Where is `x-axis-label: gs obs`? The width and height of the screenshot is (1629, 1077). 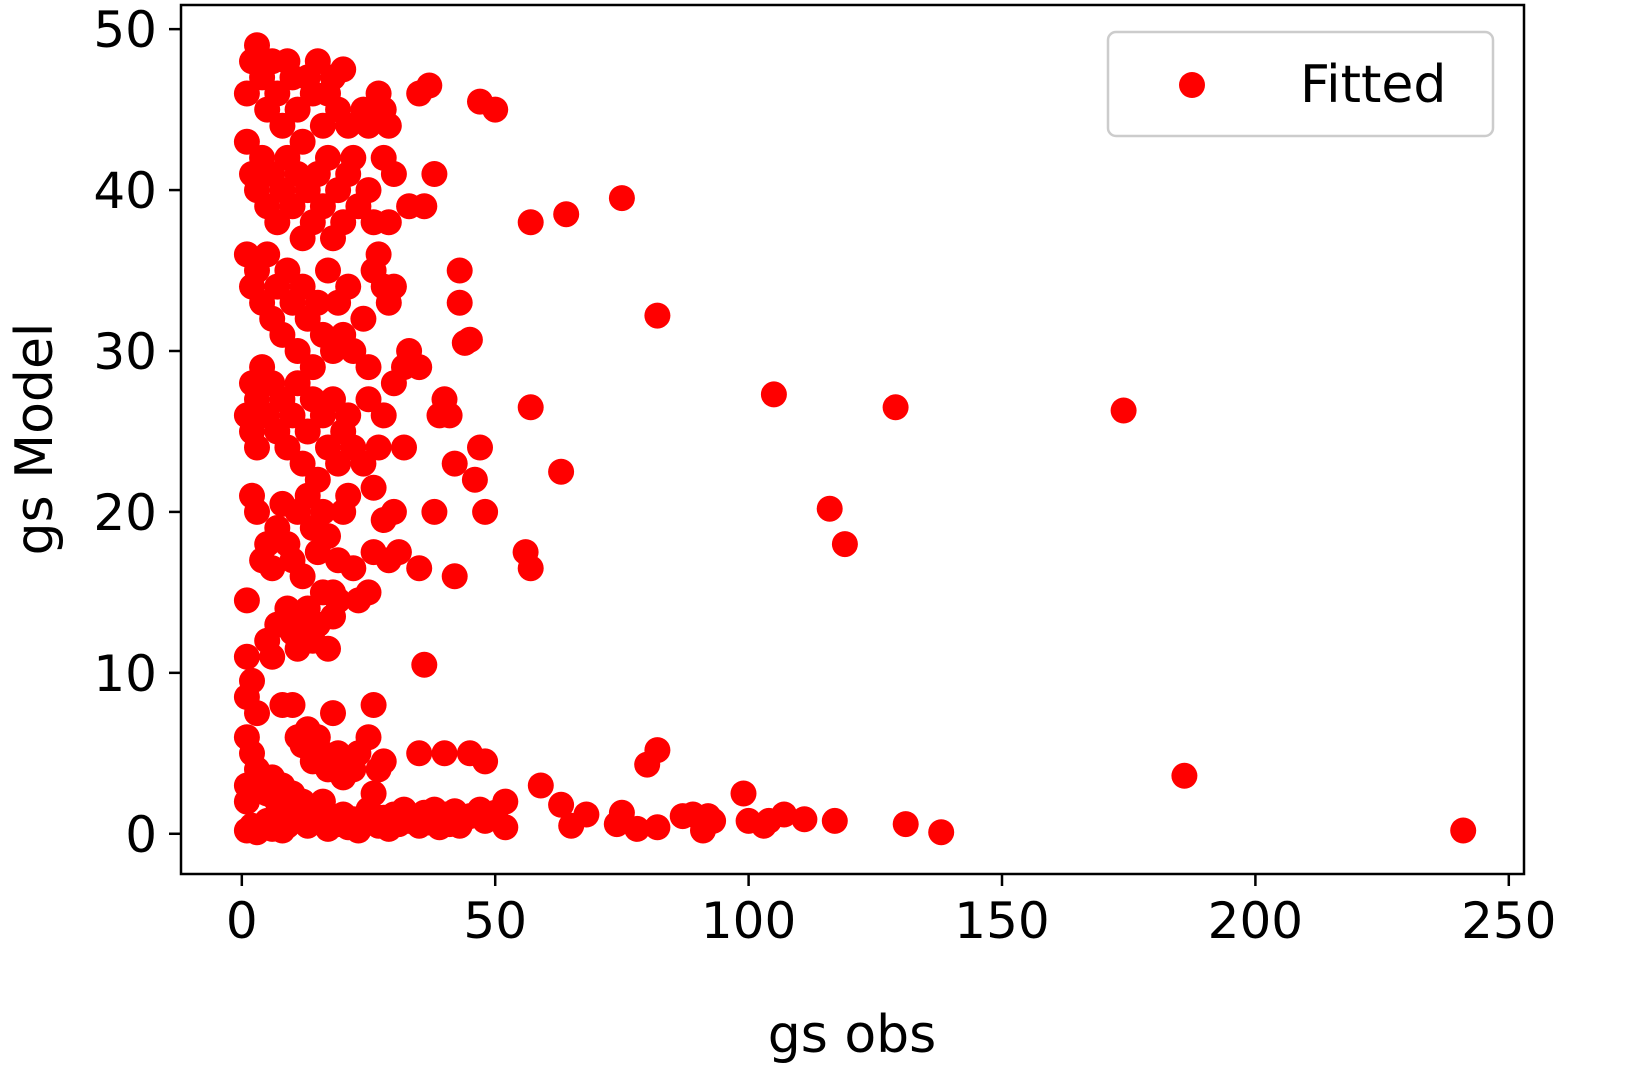
x-axis-label: gs obs is located at coordinates (852, 1035).